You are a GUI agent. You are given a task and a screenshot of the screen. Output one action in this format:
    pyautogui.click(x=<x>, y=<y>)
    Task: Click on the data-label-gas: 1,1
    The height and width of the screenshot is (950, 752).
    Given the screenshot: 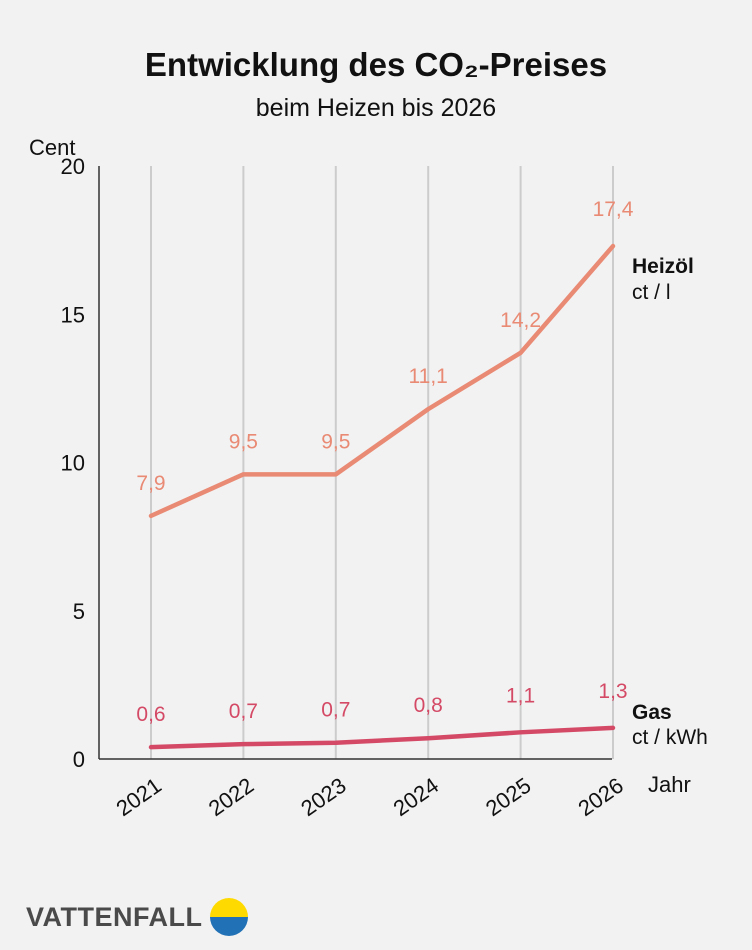 What is the action you would take?
    pyautogui.click(x=520, y=695)
    